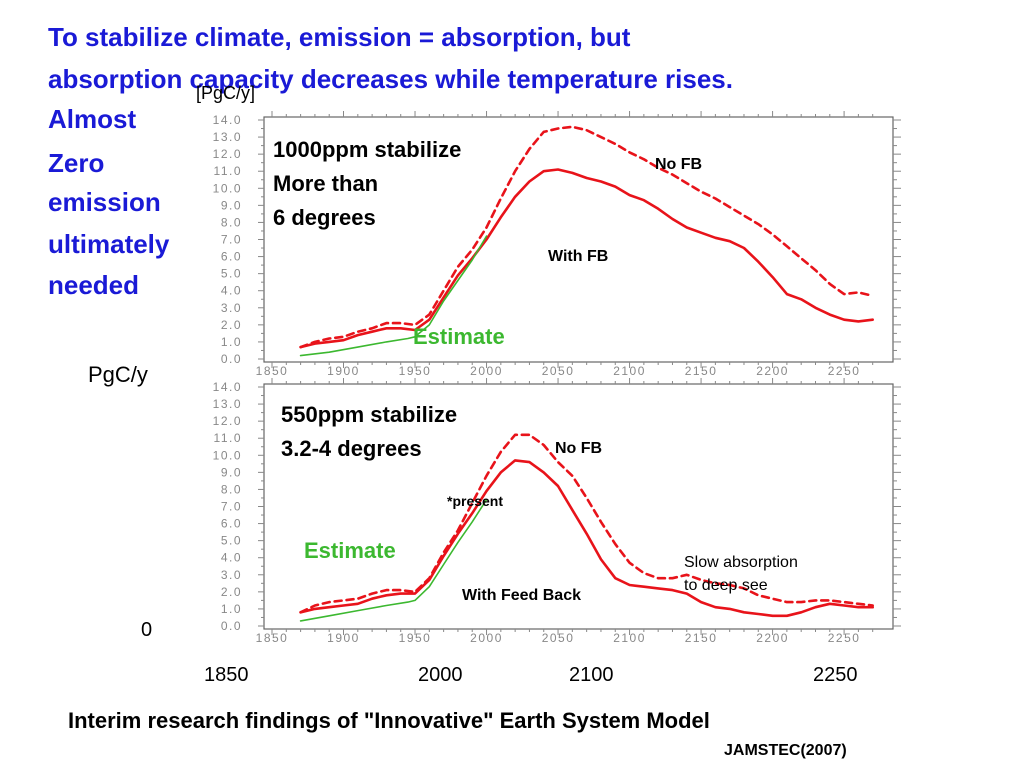 Image resolution: width=1024 pixels, height=768 pixels. Describe the element at coordinates (558, 638) in the screenshot. I see `chart2-xtick-label: 2050` at that location.